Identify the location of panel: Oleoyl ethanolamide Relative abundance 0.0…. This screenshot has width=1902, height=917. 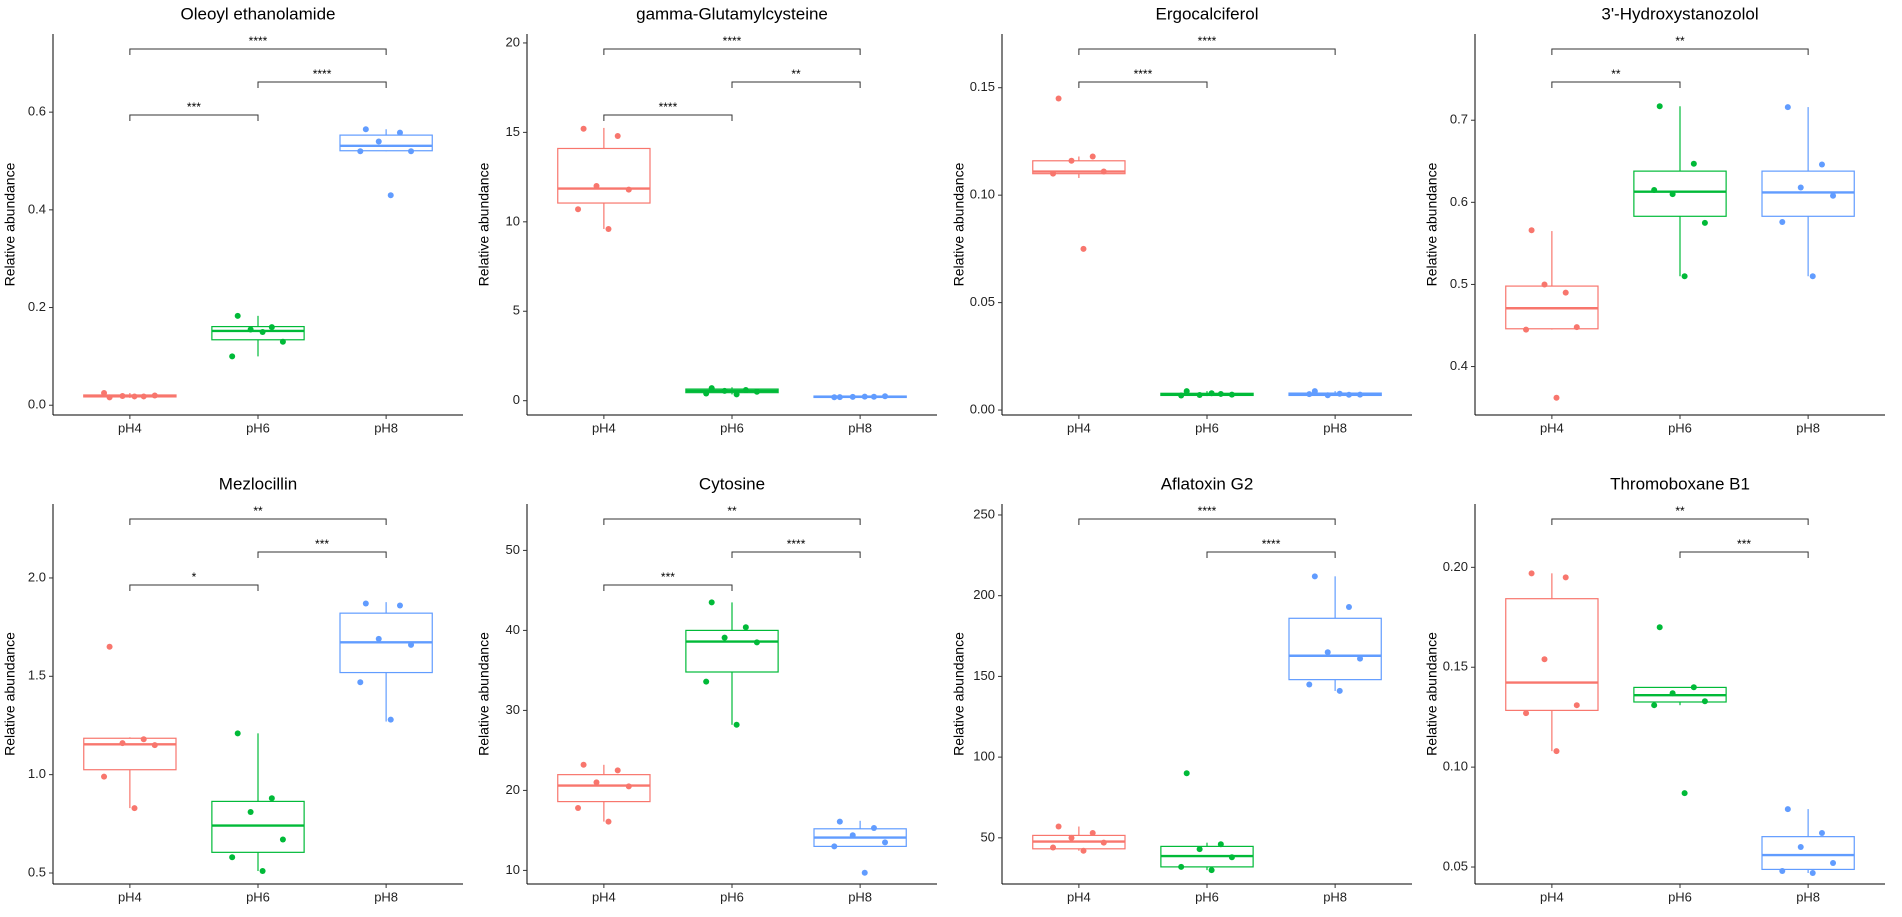
(232, 219).